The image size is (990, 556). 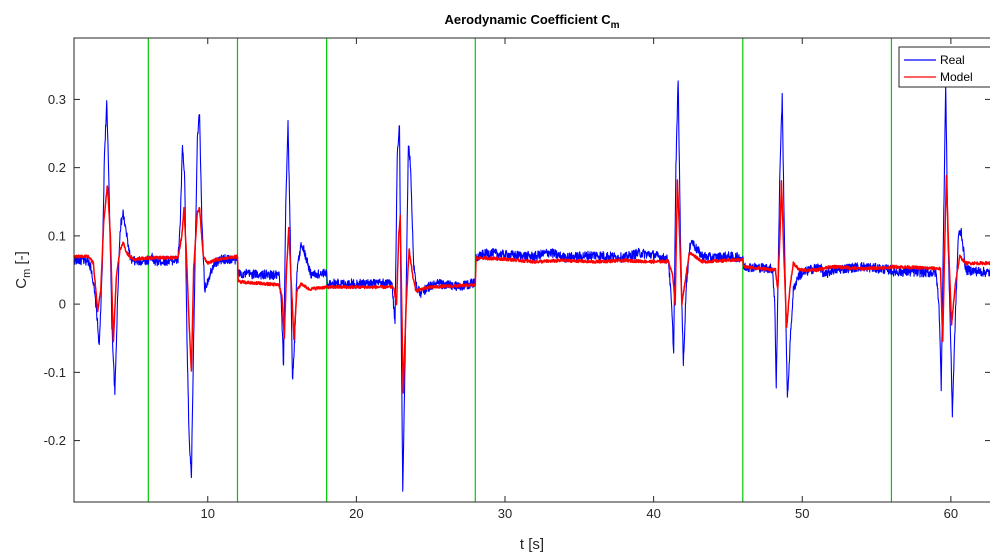 I want to click on x-tick-label-5: 60, so click(x=951, y=513).